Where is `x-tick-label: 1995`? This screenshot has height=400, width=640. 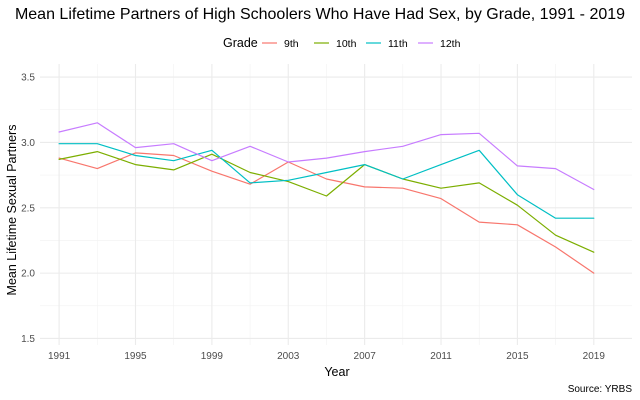 x-tick-label: 1995 is located at coordinates (135, 356).